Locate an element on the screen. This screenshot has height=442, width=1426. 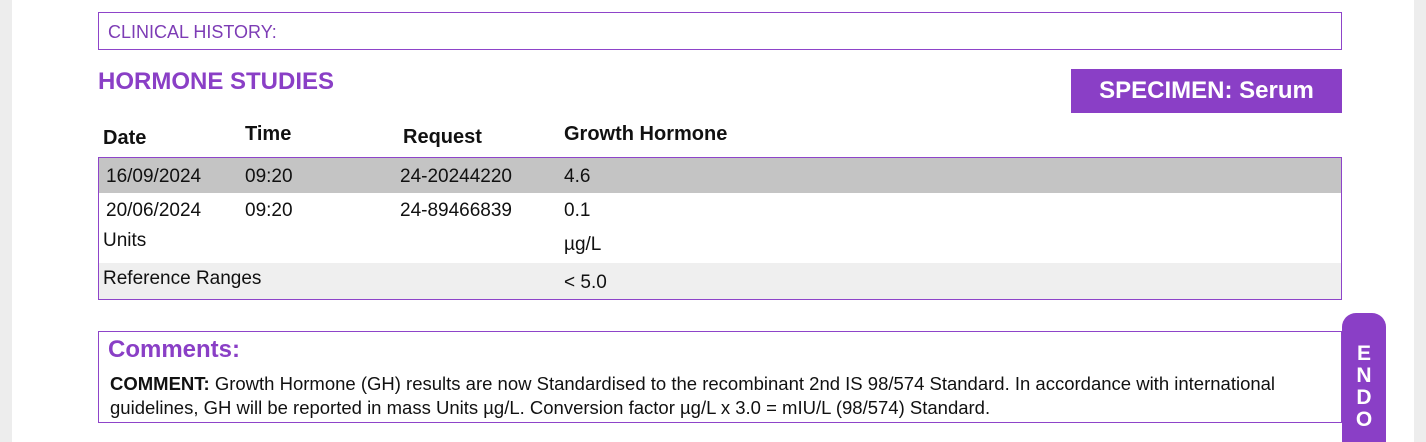
table-row: 20/06/2024 09:20 24-89466839 0.1 is located at coordinates (720, 209).